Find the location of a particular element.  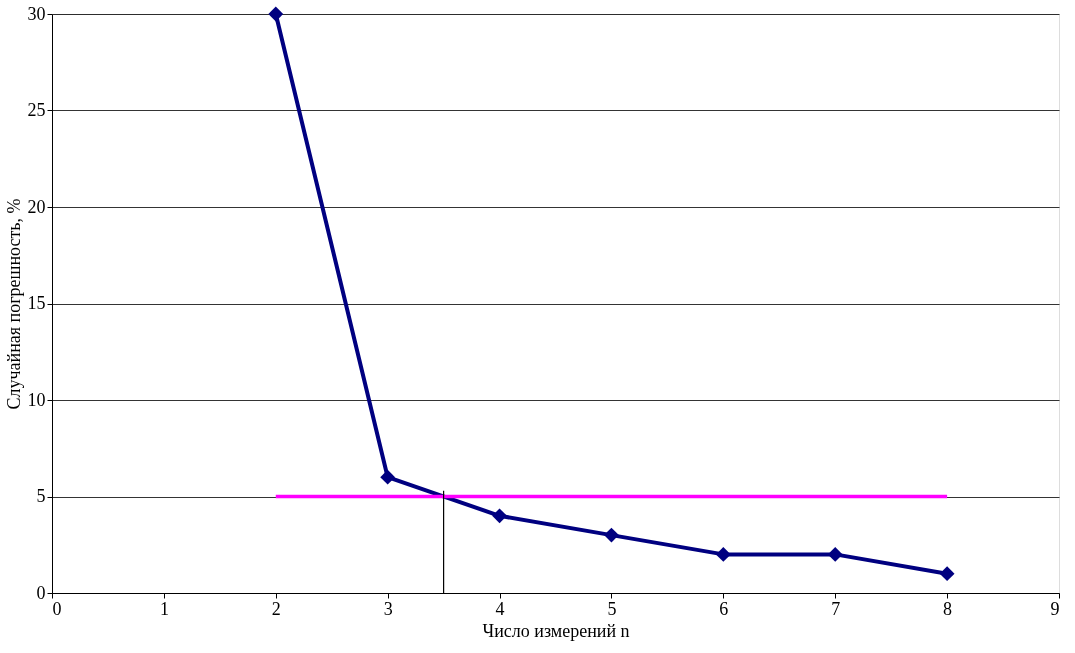

x-axis-title: Число измерений n is located at coordinates (556, 630).